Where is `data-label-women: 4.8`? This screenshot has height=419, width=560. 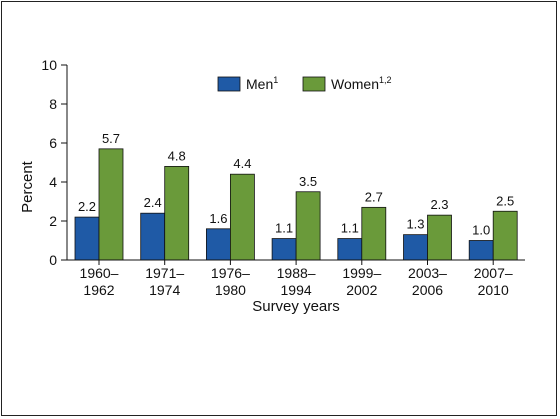 data-label-women: 4.8 is located at coordinates (177, 155).